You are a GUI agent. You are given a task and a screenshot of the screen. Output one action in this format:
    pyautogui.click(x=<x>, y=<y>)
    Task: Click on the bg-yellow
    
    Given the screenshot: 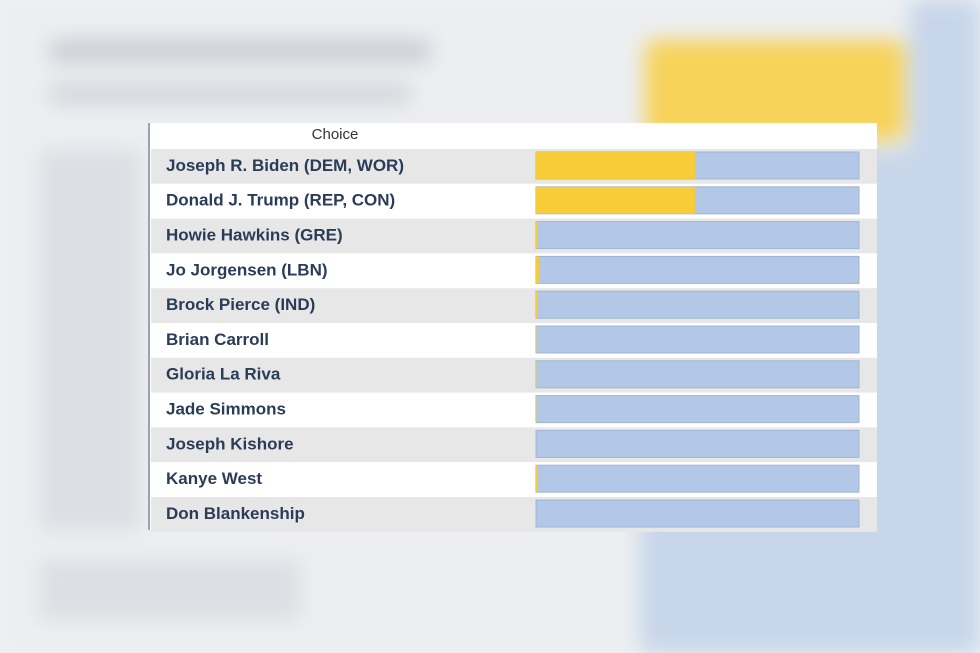 What is the action you would take?
    pyautogui.click(x=775, y=90)
    